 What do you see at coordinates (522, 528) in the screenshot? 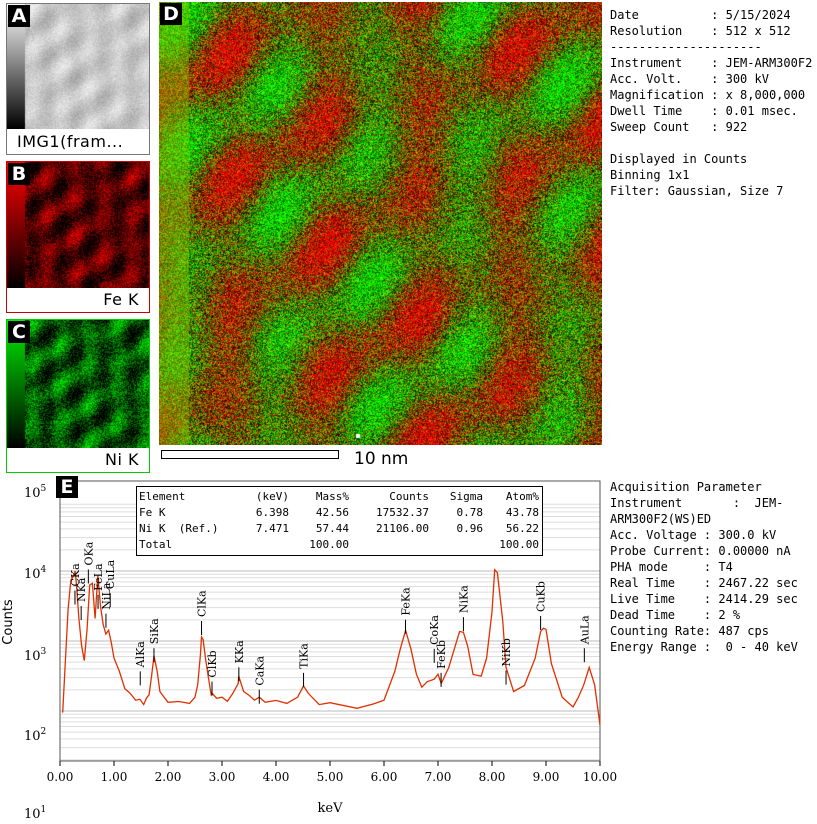
I see `table-row-cell: 56.22` at bounding box center [522, 528].